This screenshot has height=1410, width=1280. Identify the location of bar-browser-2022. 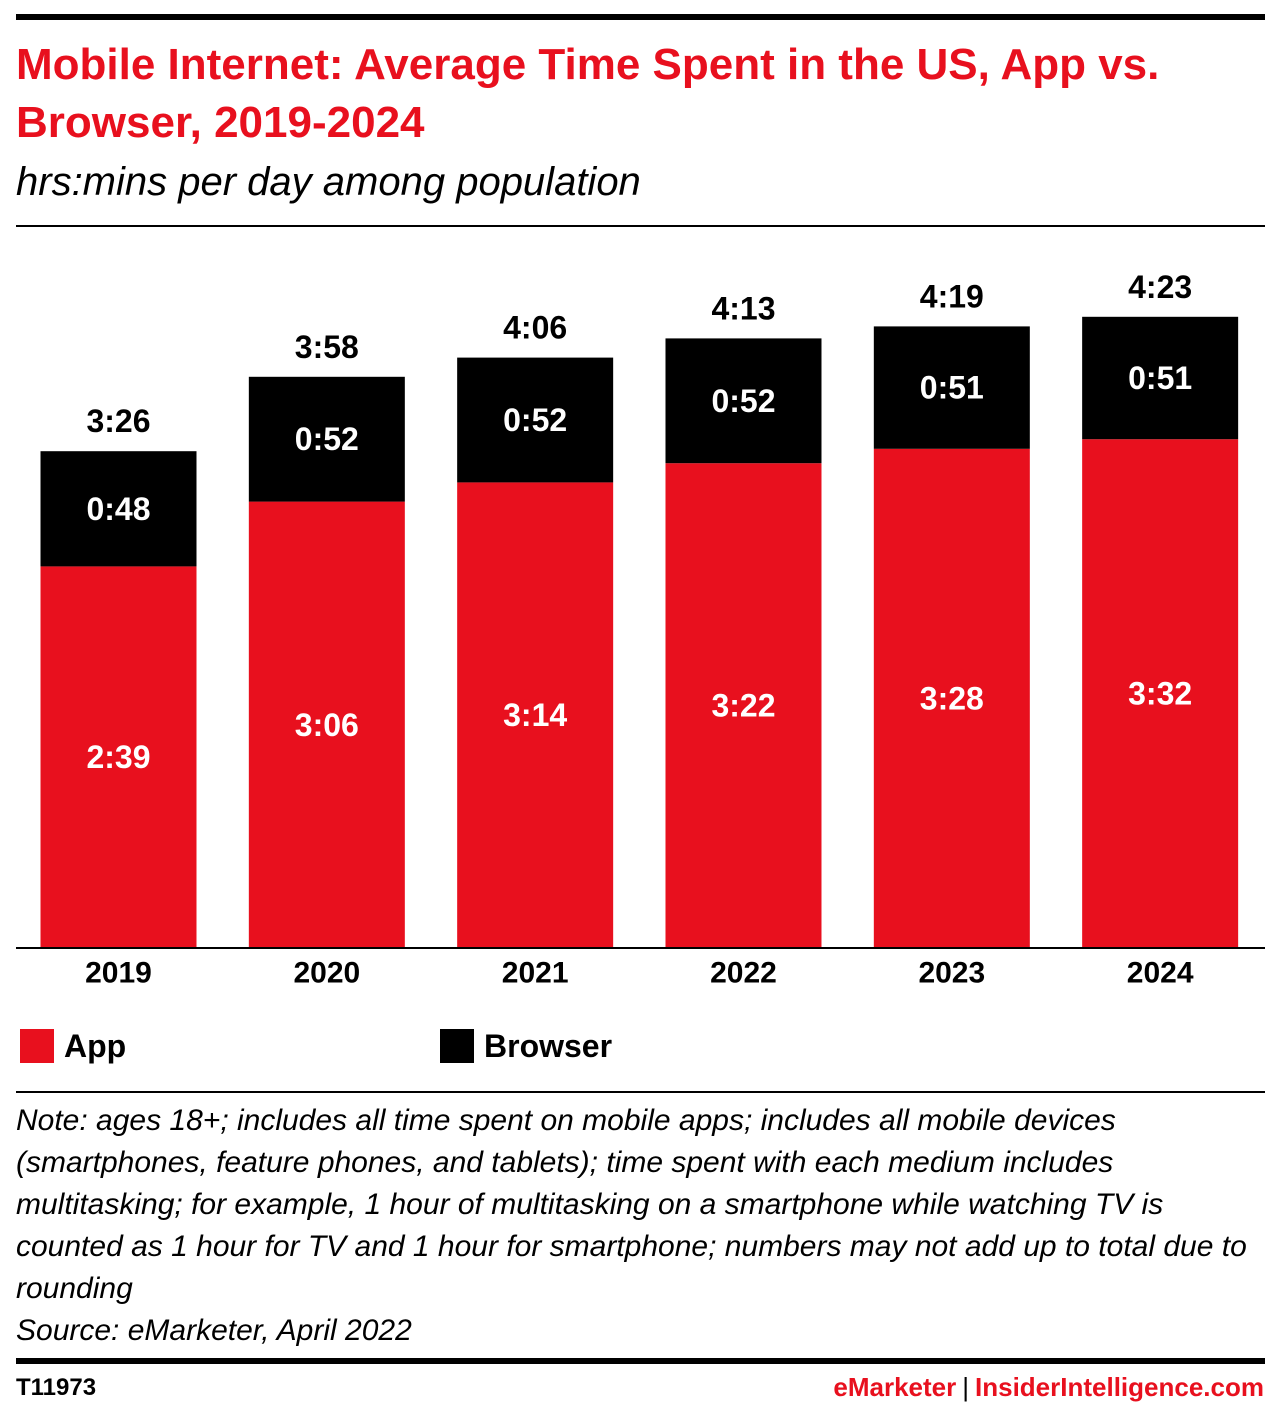
(743, 401).